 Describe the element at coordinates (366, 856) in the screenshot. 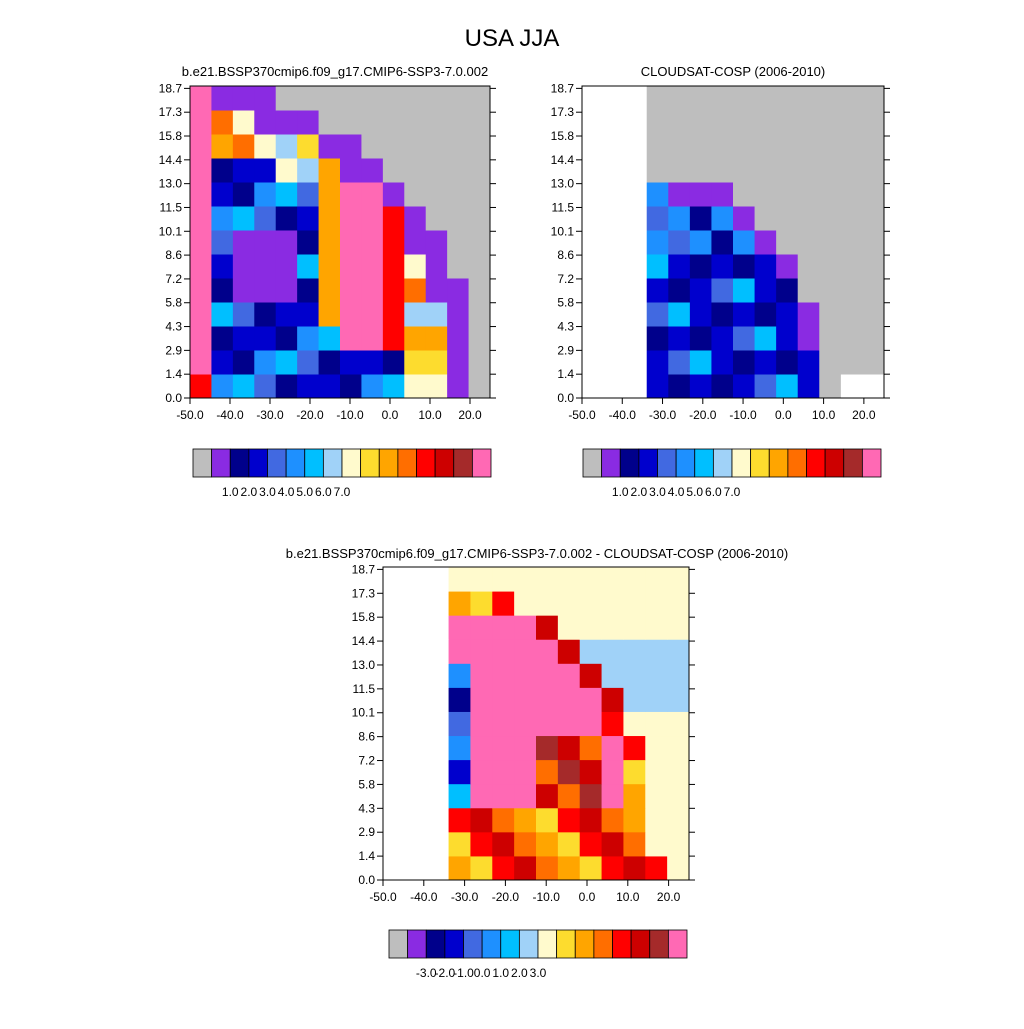

I see `y-tick-label: 1.4` at that location.